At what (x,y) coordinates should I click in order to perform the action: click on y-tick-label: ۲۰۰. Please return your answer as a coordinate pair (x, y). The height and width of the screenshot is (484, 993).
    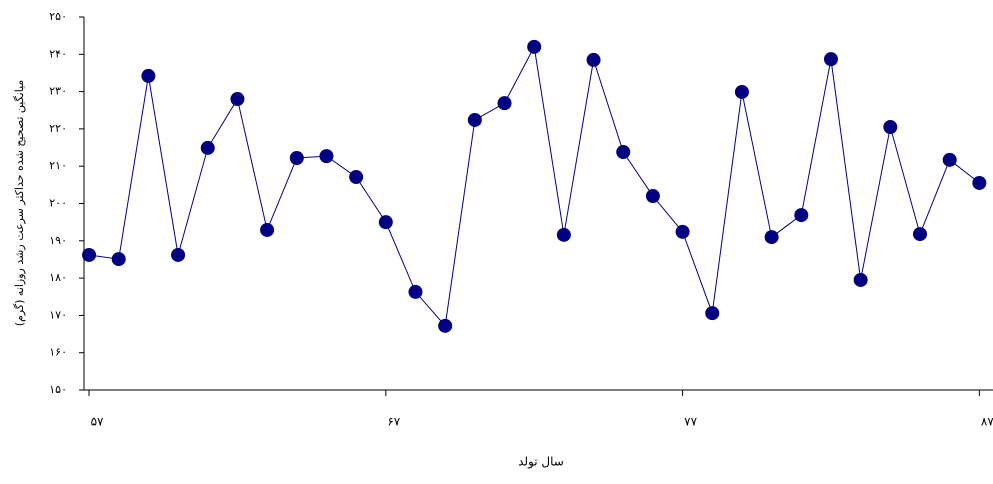
    Looking at the image, I should click on (58, 203).